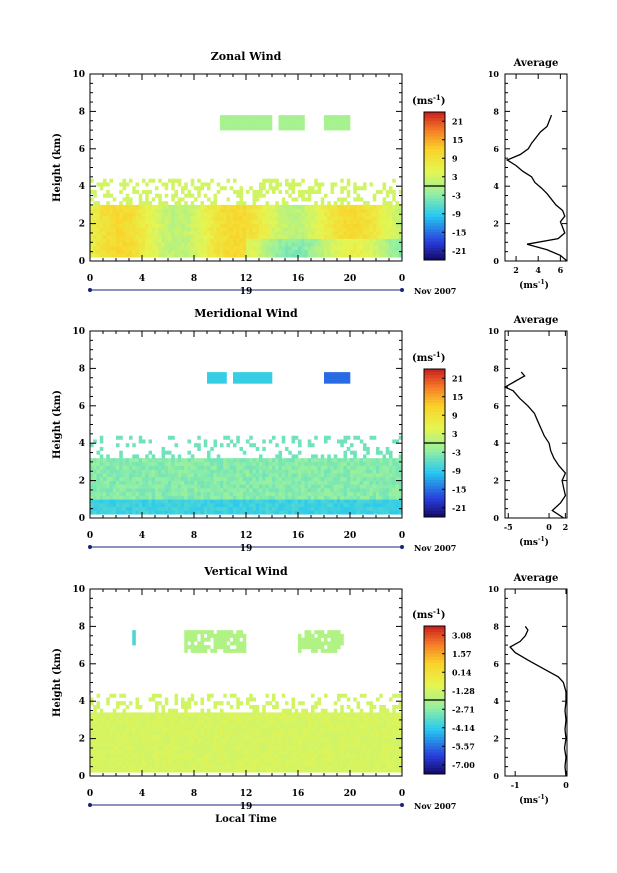 The width and height of the screenshot is (617, 873). Describe the element at coordinates (496, 481) in the screenshot. I see `average-y-tick-label: 2` at that location.